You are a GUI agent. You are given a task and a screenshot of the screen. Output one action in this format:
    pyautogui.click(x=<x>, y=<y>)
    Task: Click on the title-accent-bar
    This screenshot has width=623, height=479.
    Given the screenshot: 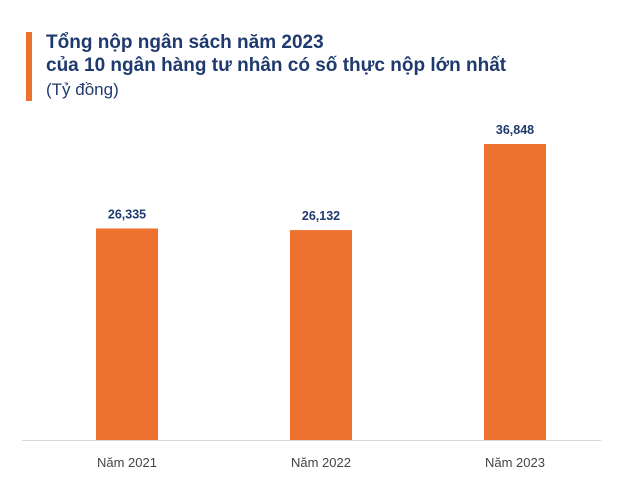 What is the action you would take?
    pyautogui.click(x=29, y=66)
    